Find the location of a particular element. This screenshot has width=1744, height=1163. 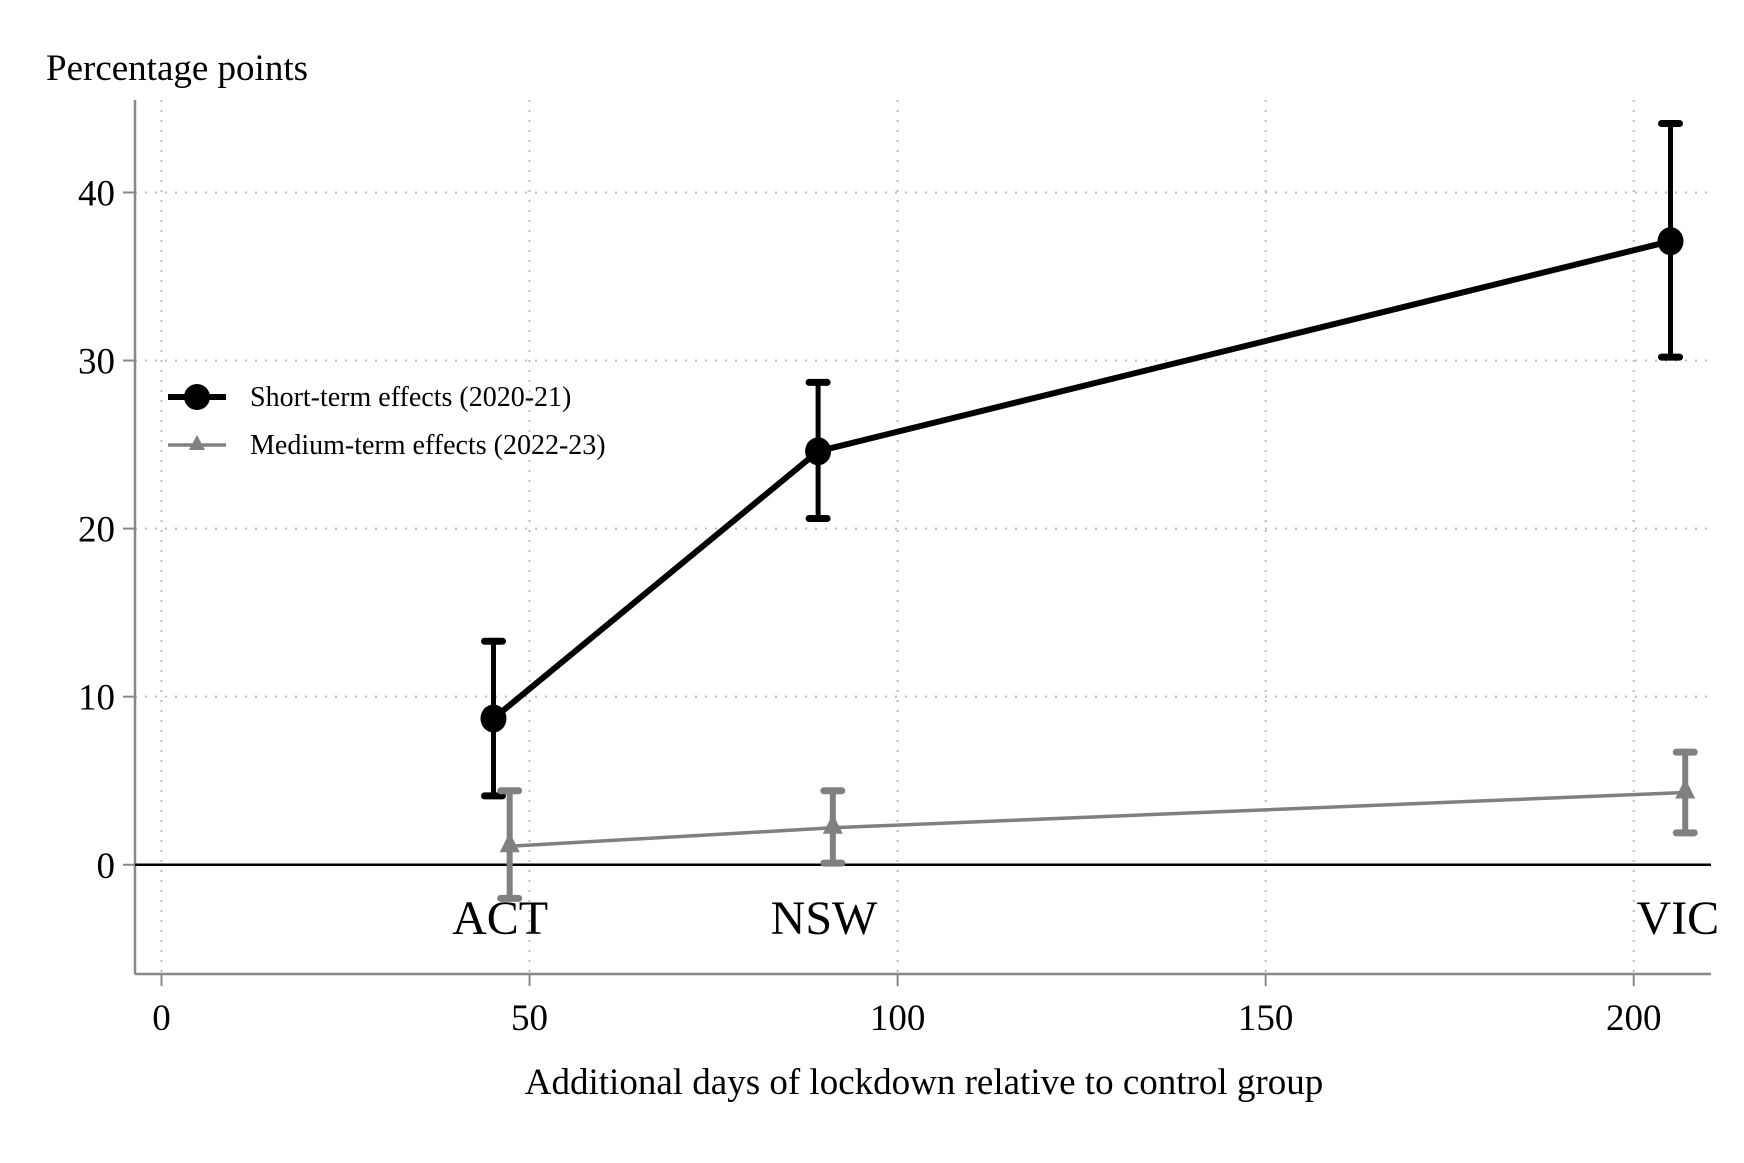

point-labels: ACT NSW VIC is located at coordinates (1085, 918).